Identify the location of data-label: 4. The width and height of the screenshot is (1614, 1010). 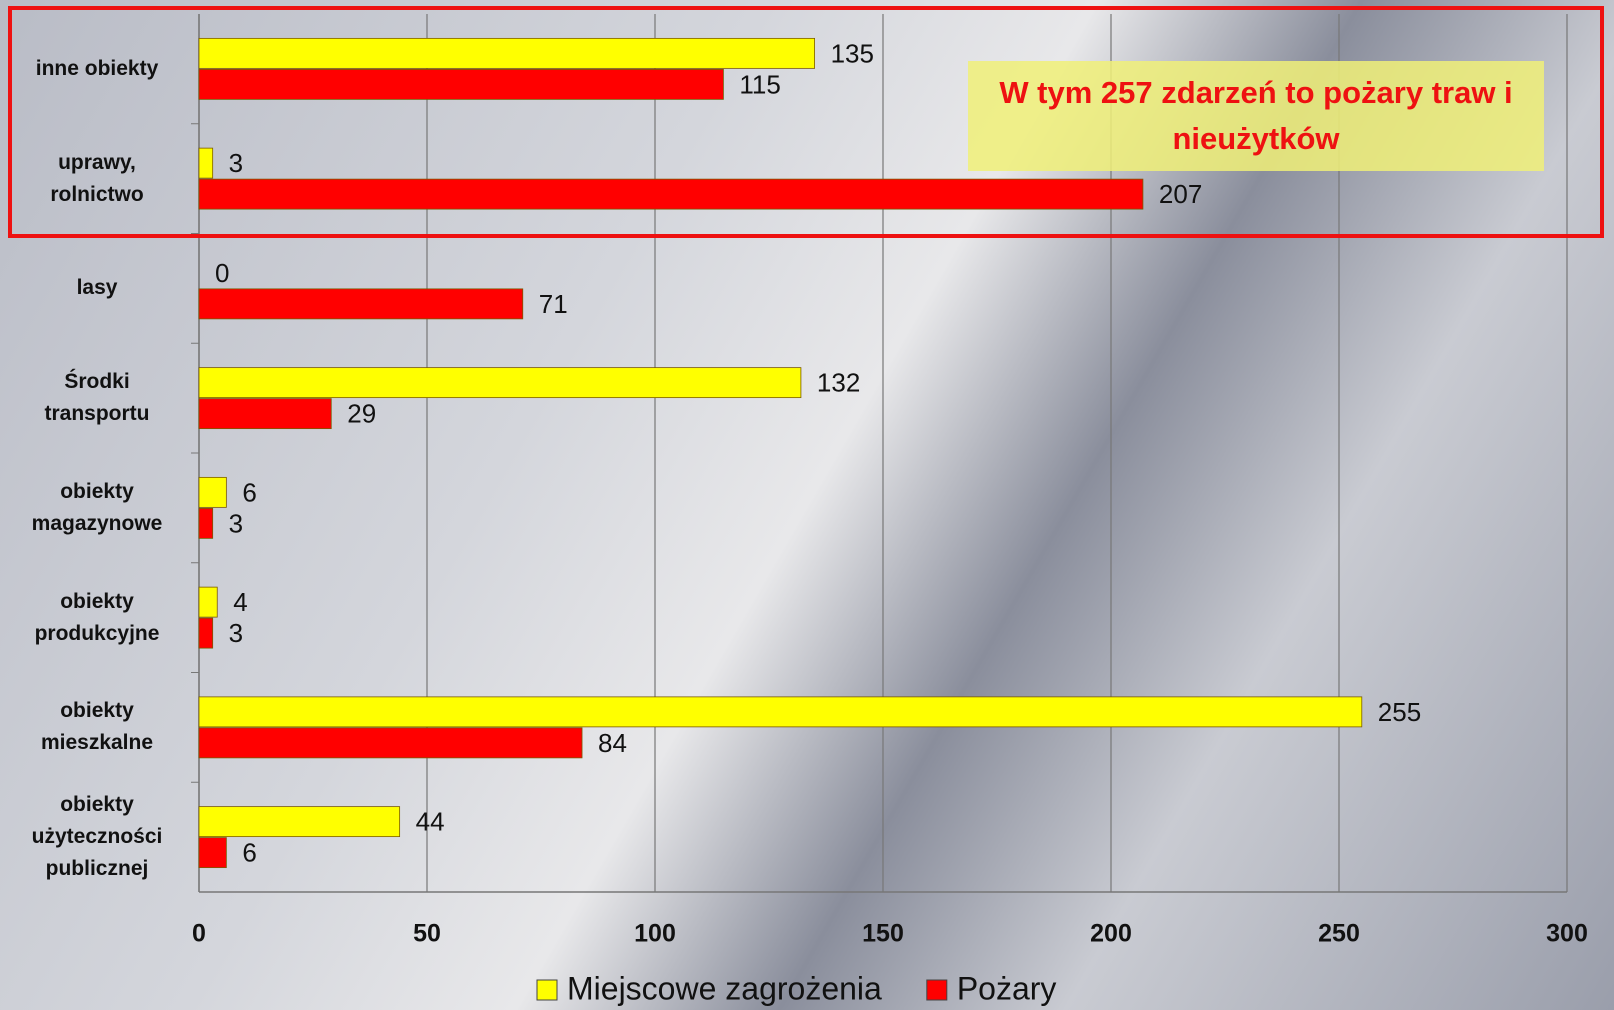
(240, 602).